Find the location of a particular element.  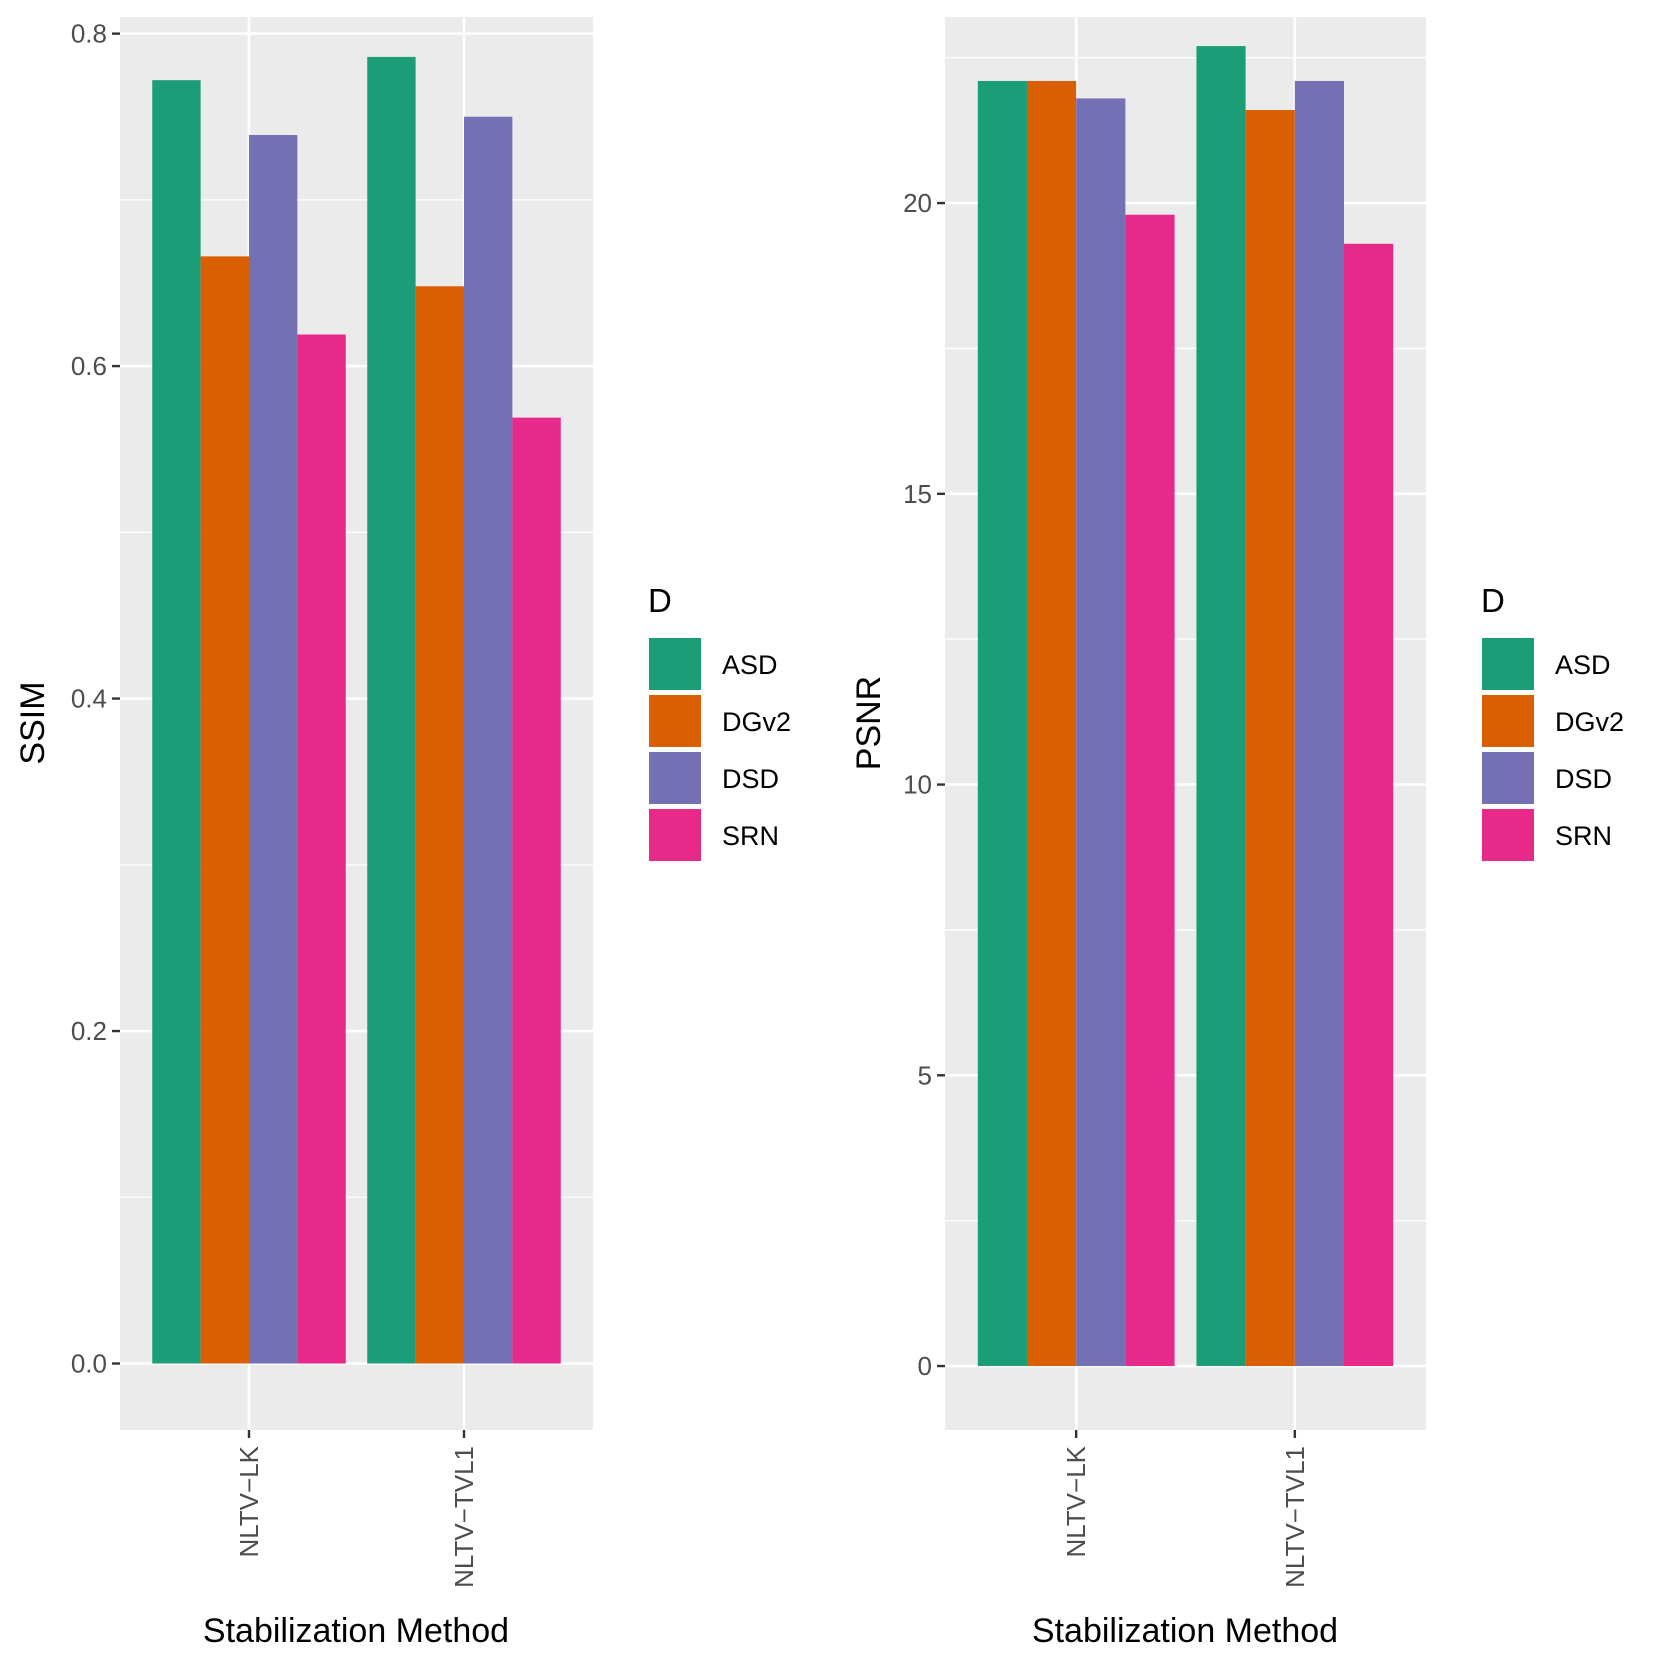

psnr-legend-label-dgv2: DGv2 is located at coordinates (1589, 722).